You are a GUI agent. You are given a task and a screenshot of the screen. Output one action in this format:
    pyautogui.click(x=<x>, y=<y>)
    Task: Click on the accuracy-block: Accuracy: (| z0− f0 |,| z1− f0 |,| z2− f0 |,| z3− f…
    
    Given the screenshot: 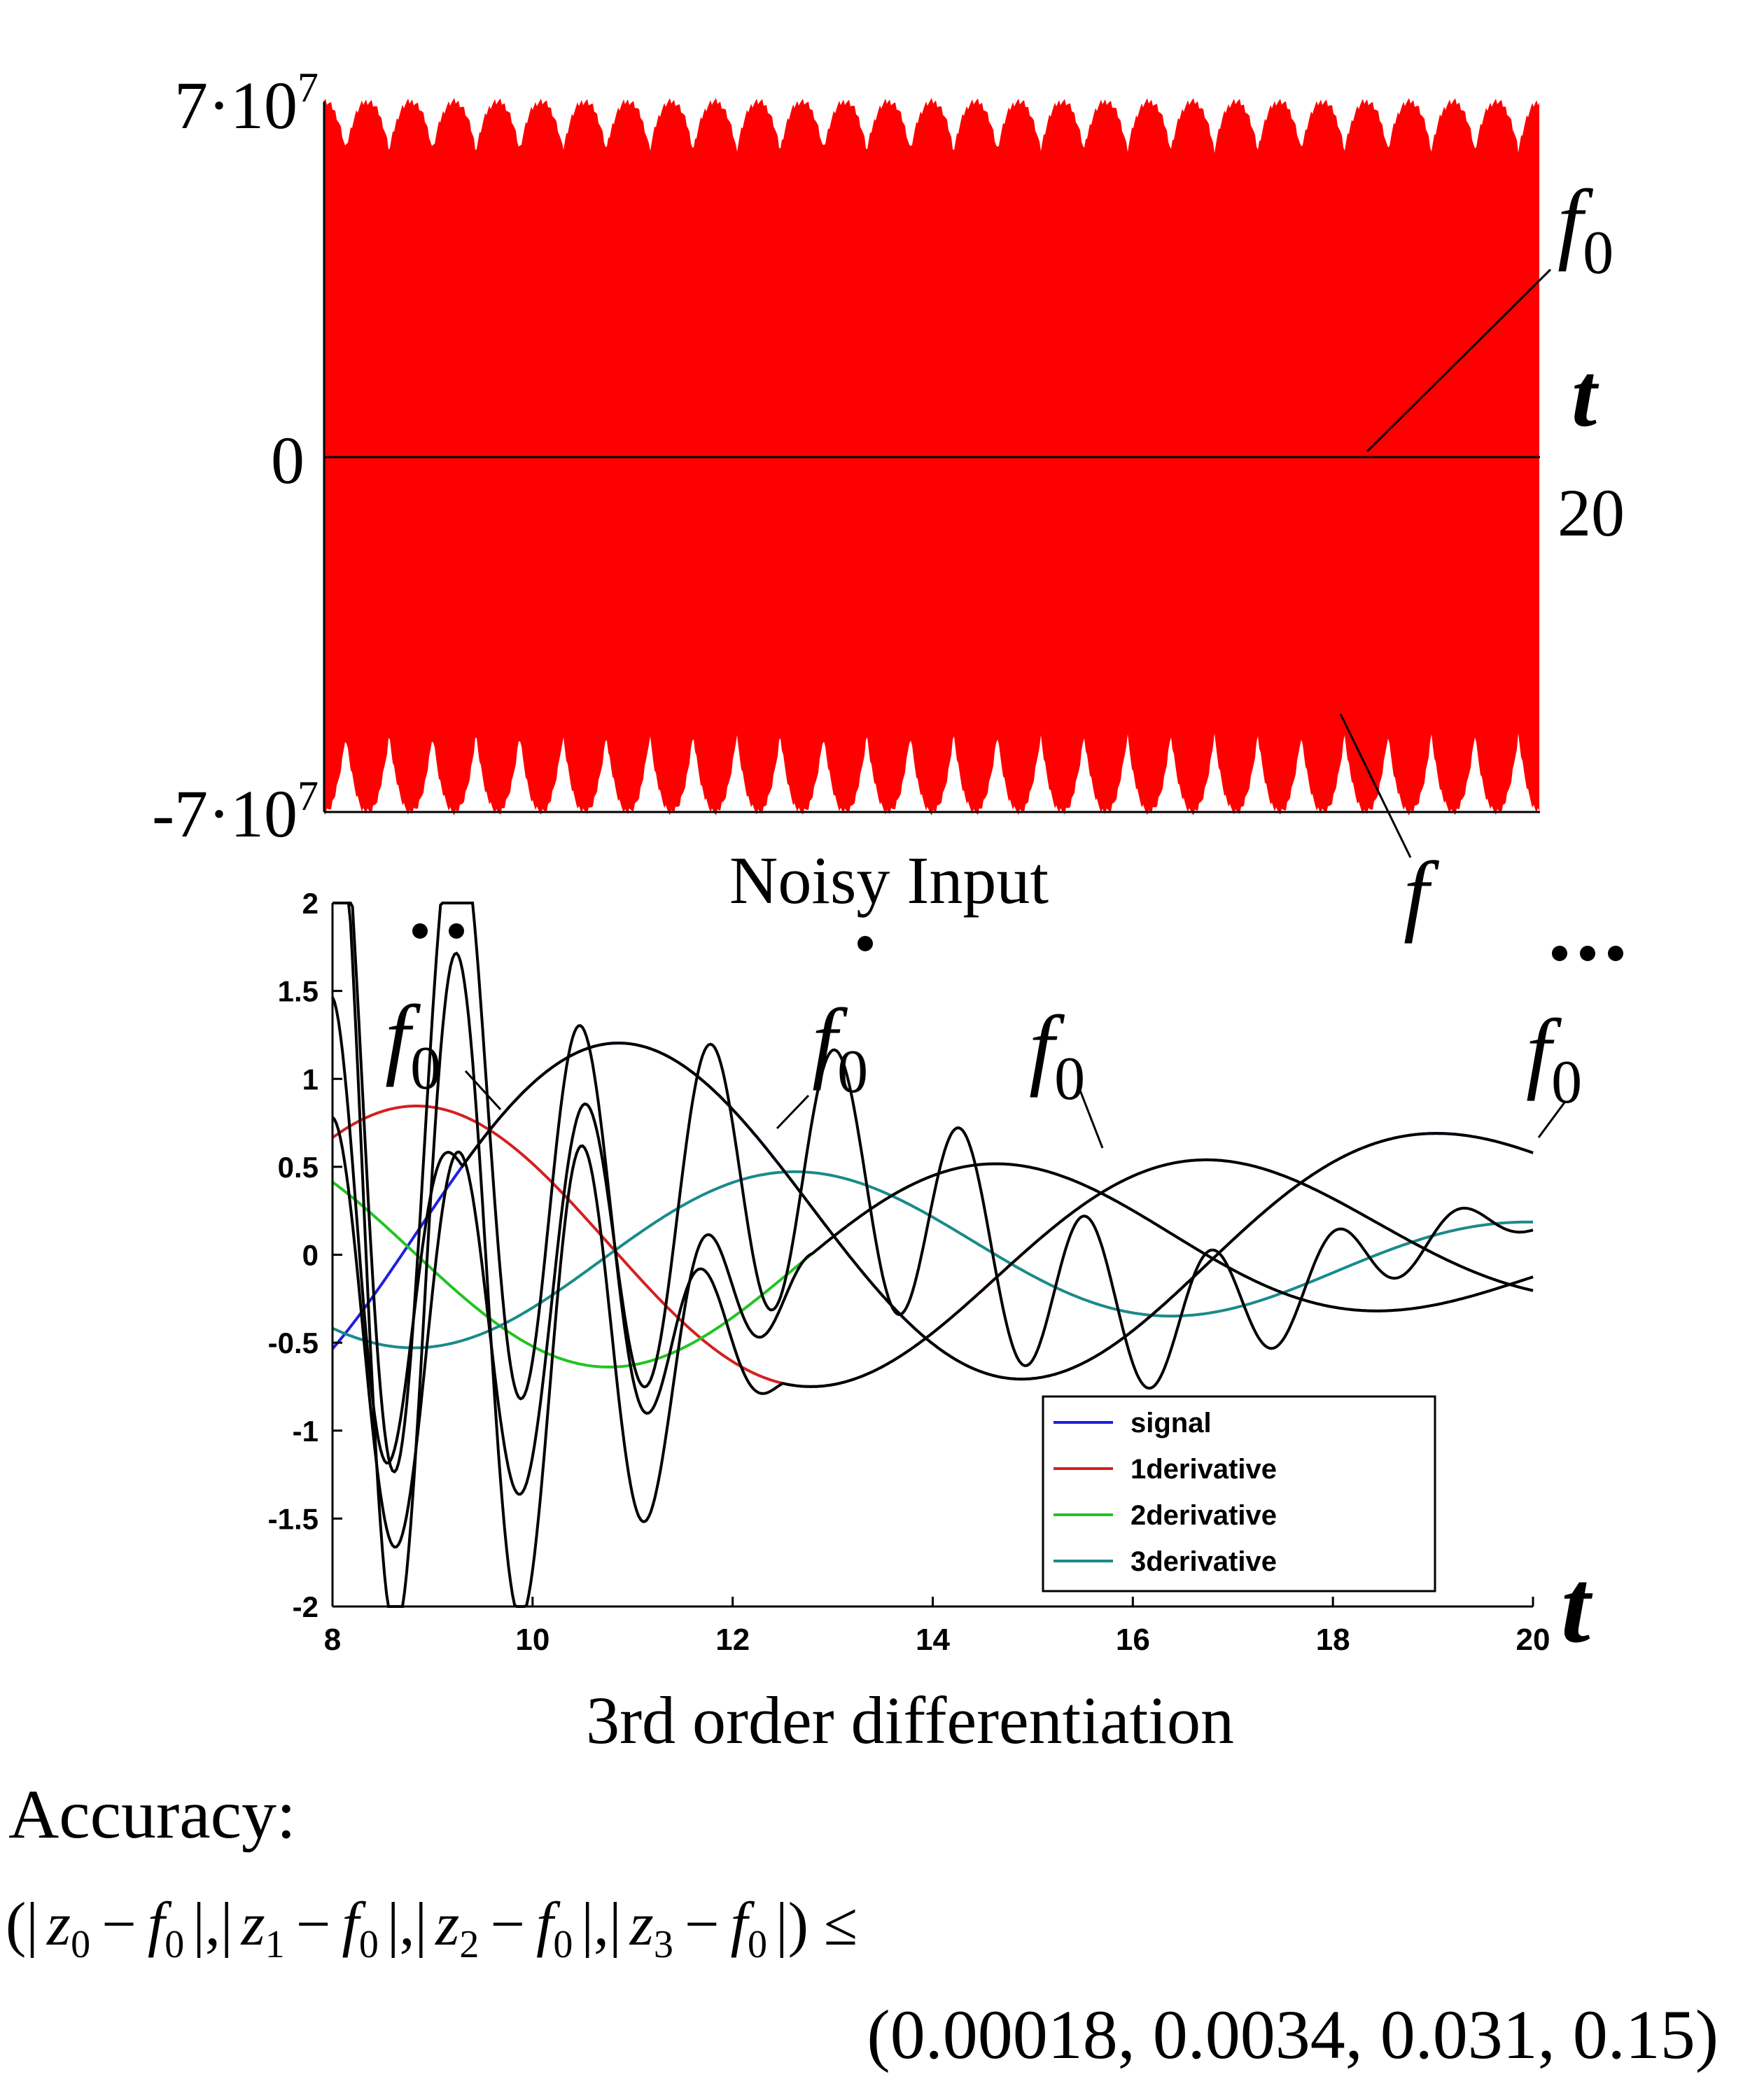 What is the action you would take?
    pyautogui.click(x=862, y=1924)
    